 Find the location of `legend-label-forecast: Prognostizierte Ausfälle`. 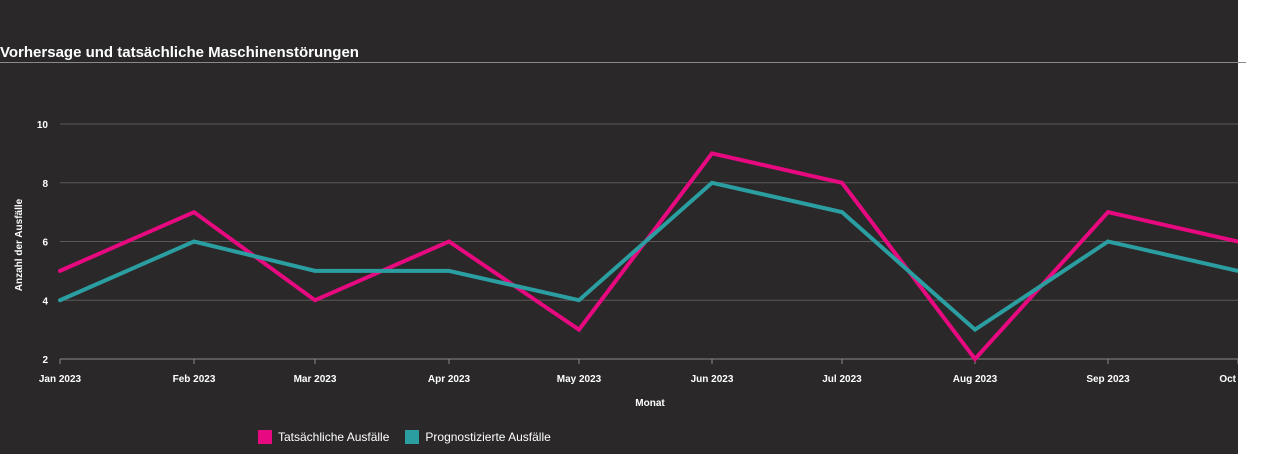

legend-label-forecast: Prognostizierte Ausfälle is located at coordinates (488, 437).